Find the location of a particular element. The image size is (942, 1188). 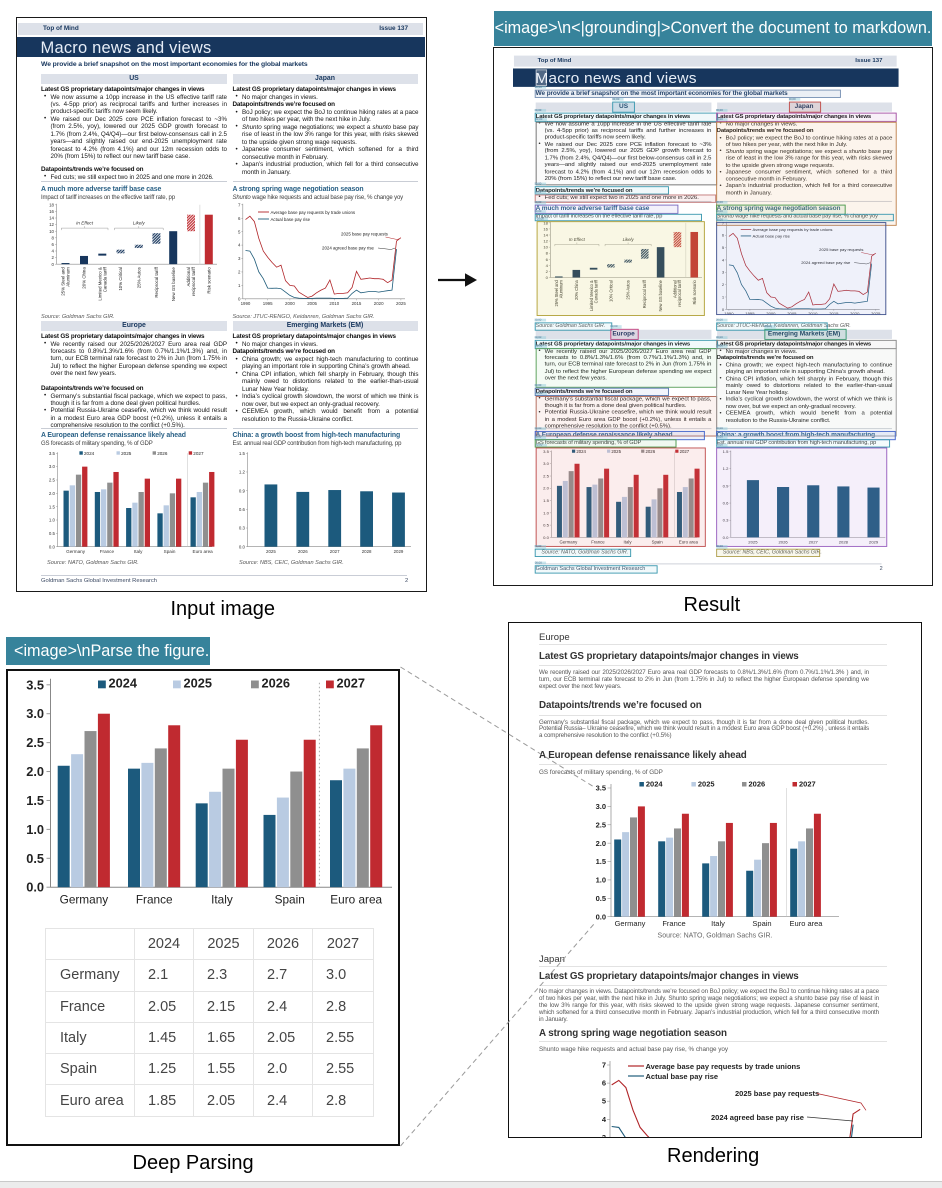

svg-text: 2015 is located at coordinates (834, 313).